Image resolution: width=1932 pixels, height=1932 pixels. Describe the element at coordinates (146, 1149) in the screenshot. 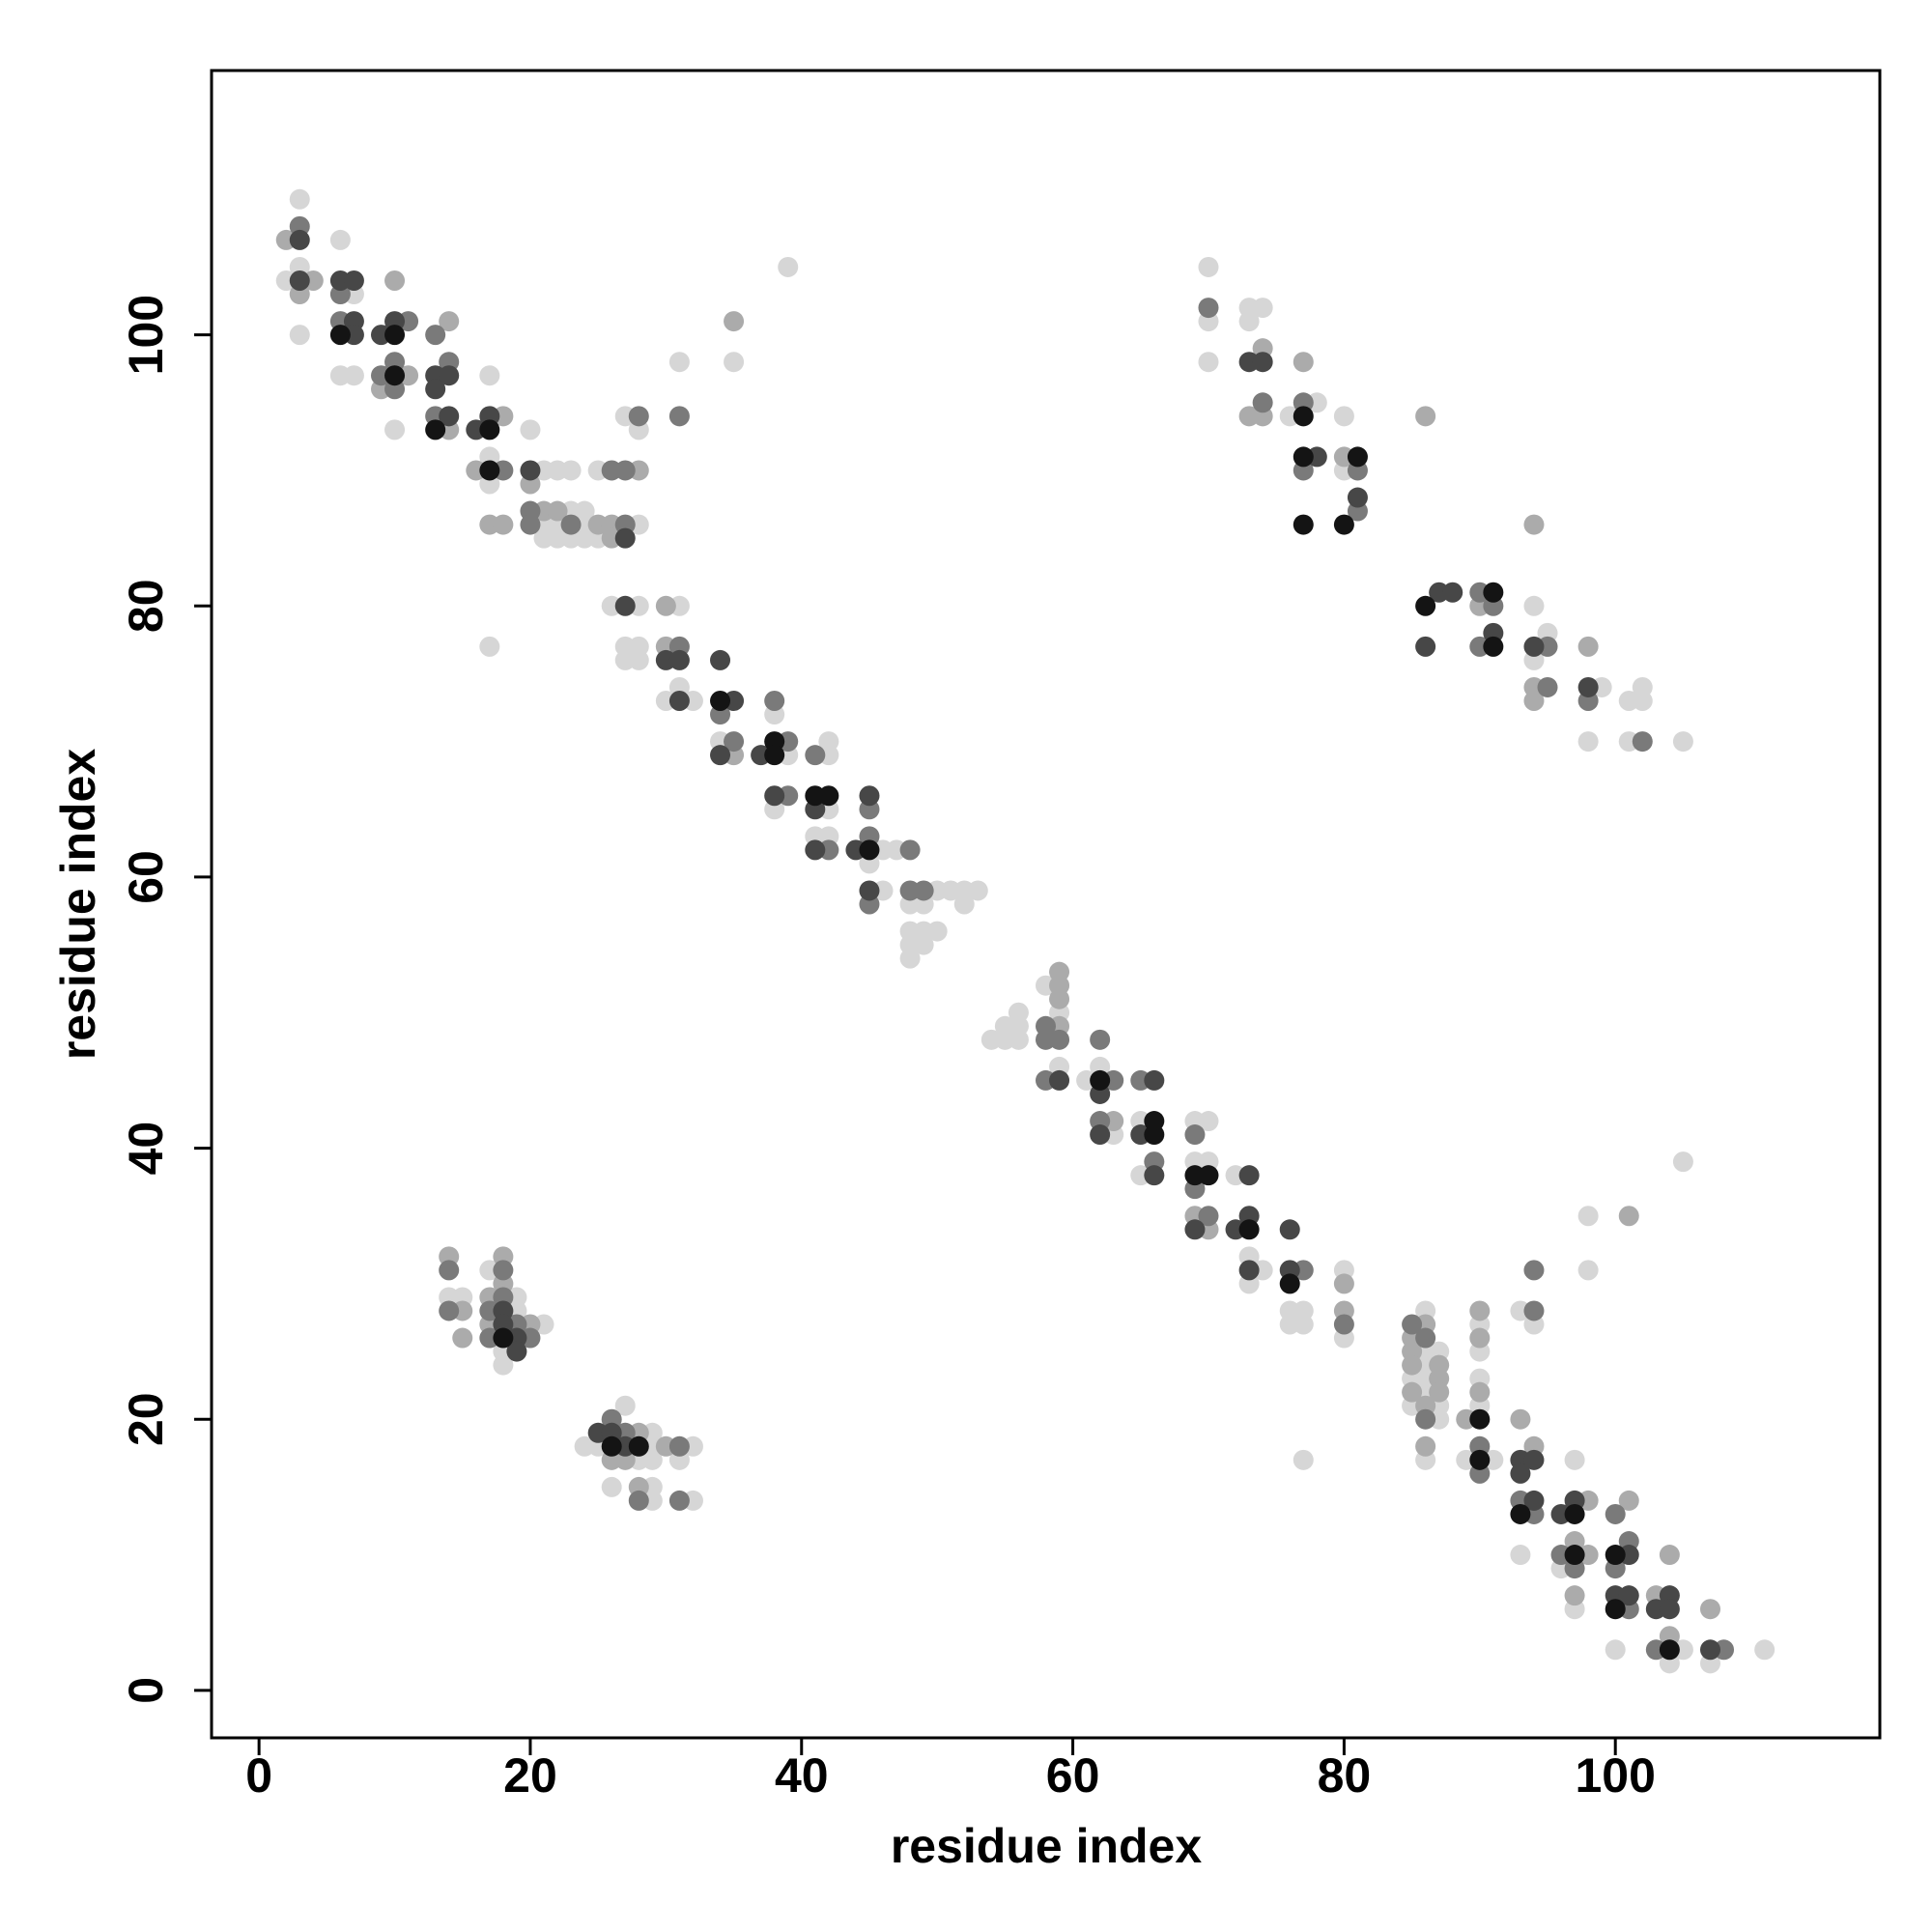

I see `y-tick-label: 40` at that location.